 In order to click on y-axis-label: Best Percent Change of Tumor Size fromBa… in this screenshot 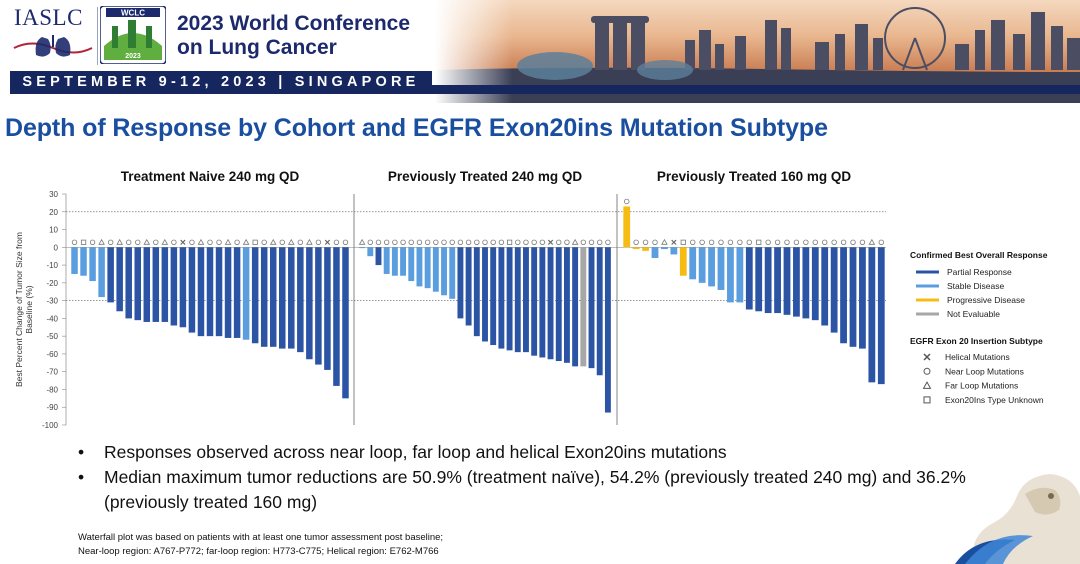, I will do `click(24, 309)`.